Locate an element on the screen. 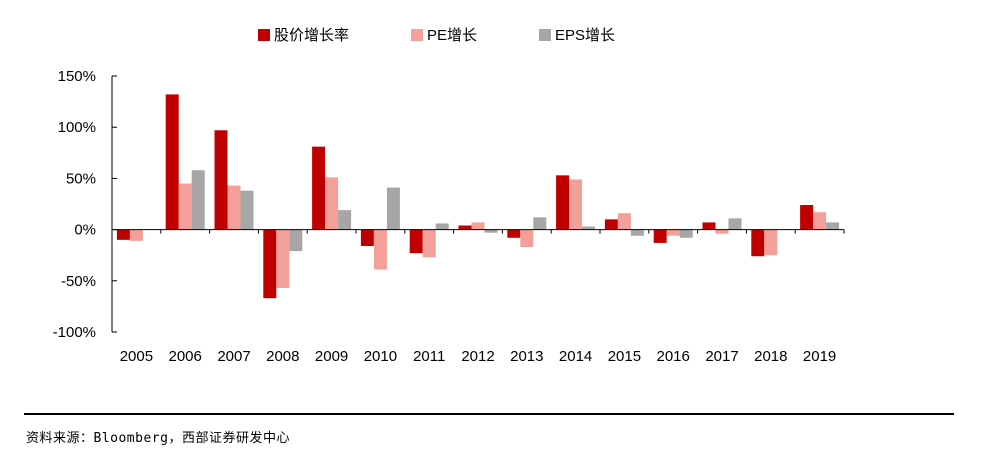 Image resolution: width=982 pixels, height=454 pixels. y-tick-label: 150% is located at coordinates (77, 76).